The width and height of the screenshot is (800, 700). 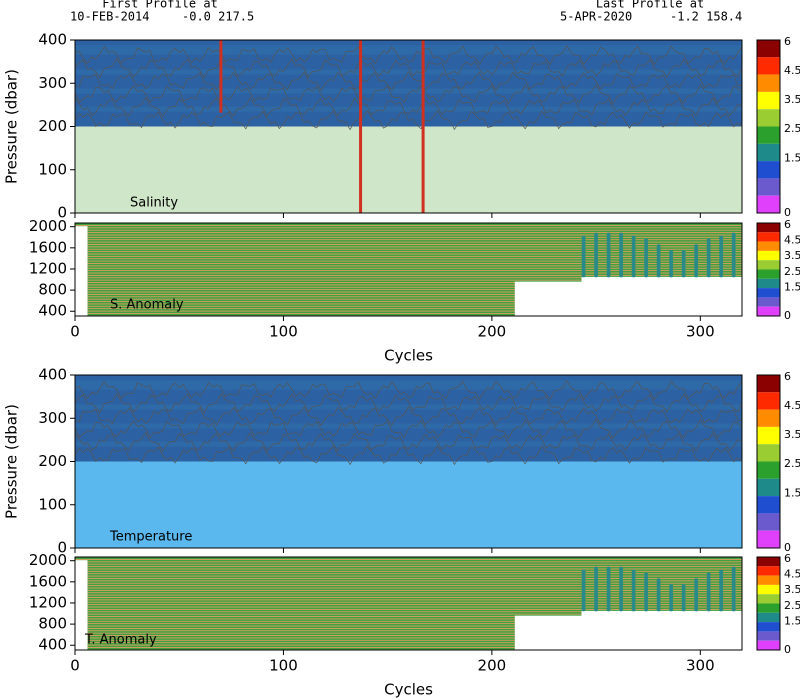 I want to click on y-tick-label: 400, so click(x=52, y=645).